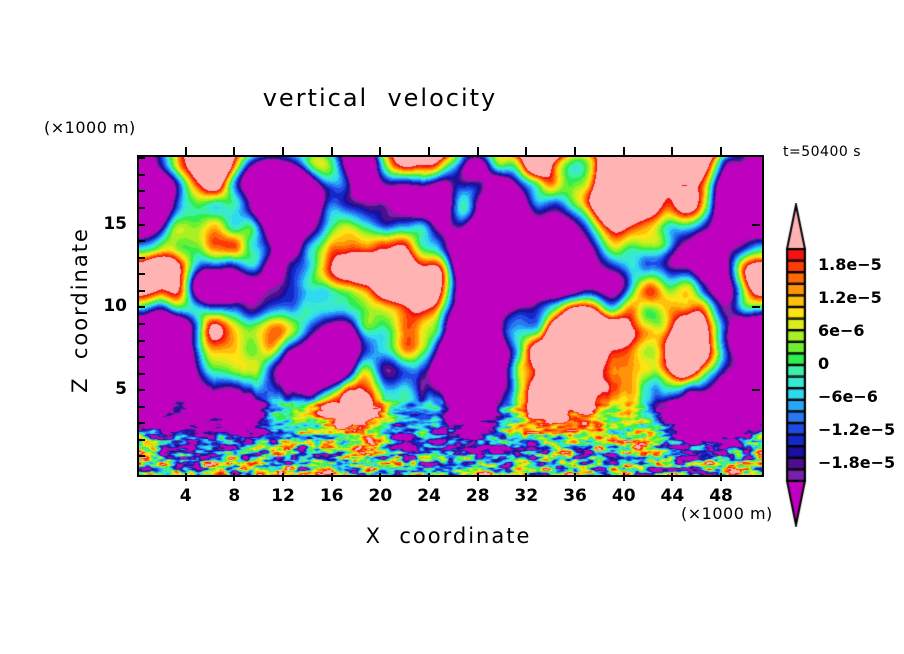 The width and height of the screenshot is (904, 654). What do you see at coordinates (234, 496) in the screenshot?
I see `x-tick-label-8: 8` at bounding box center [234, 496].